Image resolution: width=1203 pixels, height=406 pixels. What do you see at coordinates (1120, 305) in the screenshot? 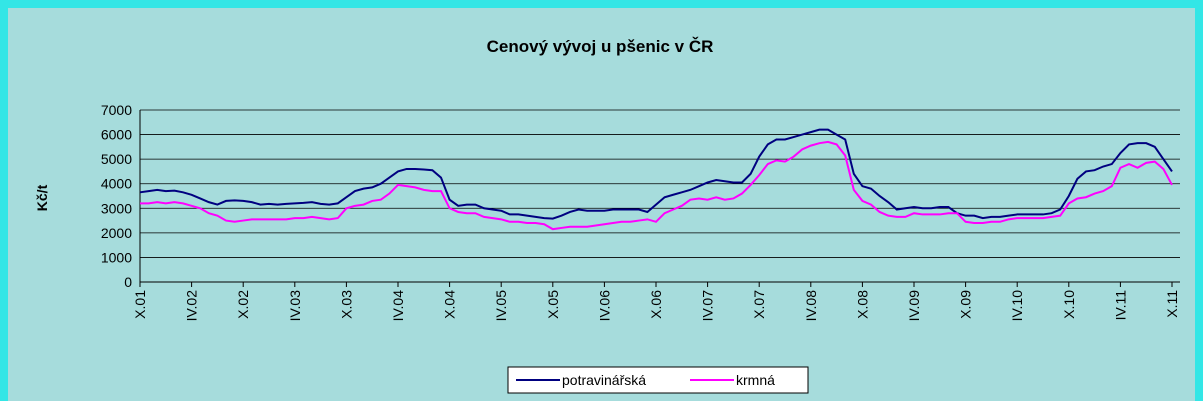
I see `x-tick-label: IV.11` at bounding box center [1120, 305].